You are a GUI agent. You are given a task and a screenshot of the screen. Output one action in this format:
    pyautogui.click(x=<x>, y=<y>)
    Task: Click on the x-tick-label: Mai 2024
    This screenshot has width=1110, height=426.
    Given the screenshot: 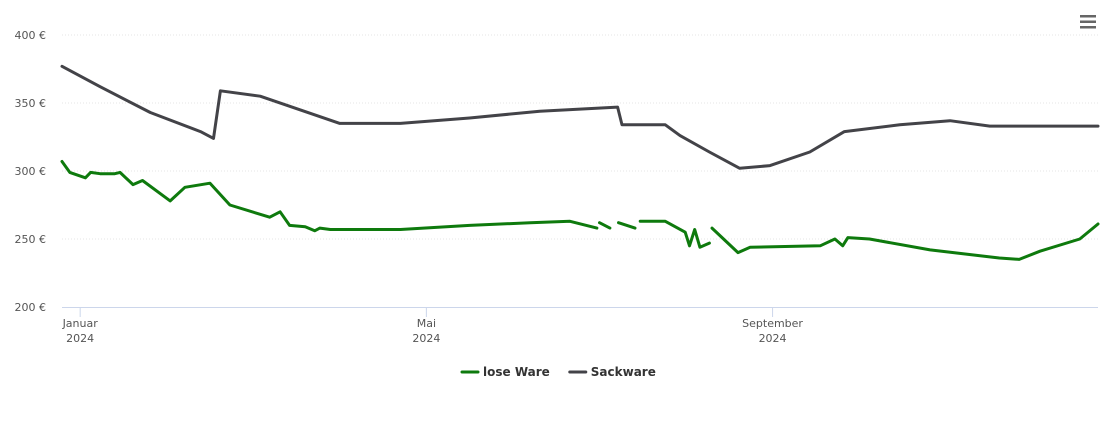 What is the action you would take?
    pyautogui.click(x=426, y=331)
    